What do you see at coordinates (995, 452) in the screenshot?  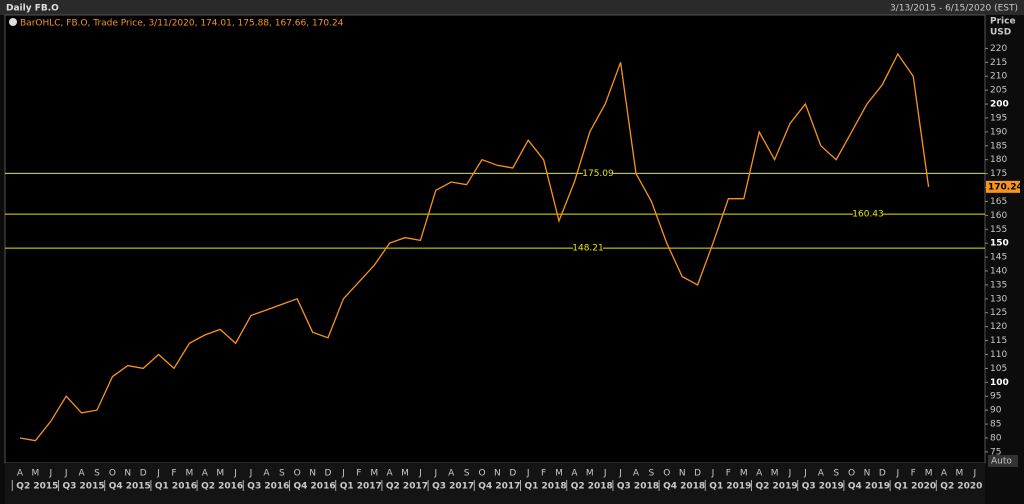 I see `y-tick-label: 75` at bounding box center [995, 452].